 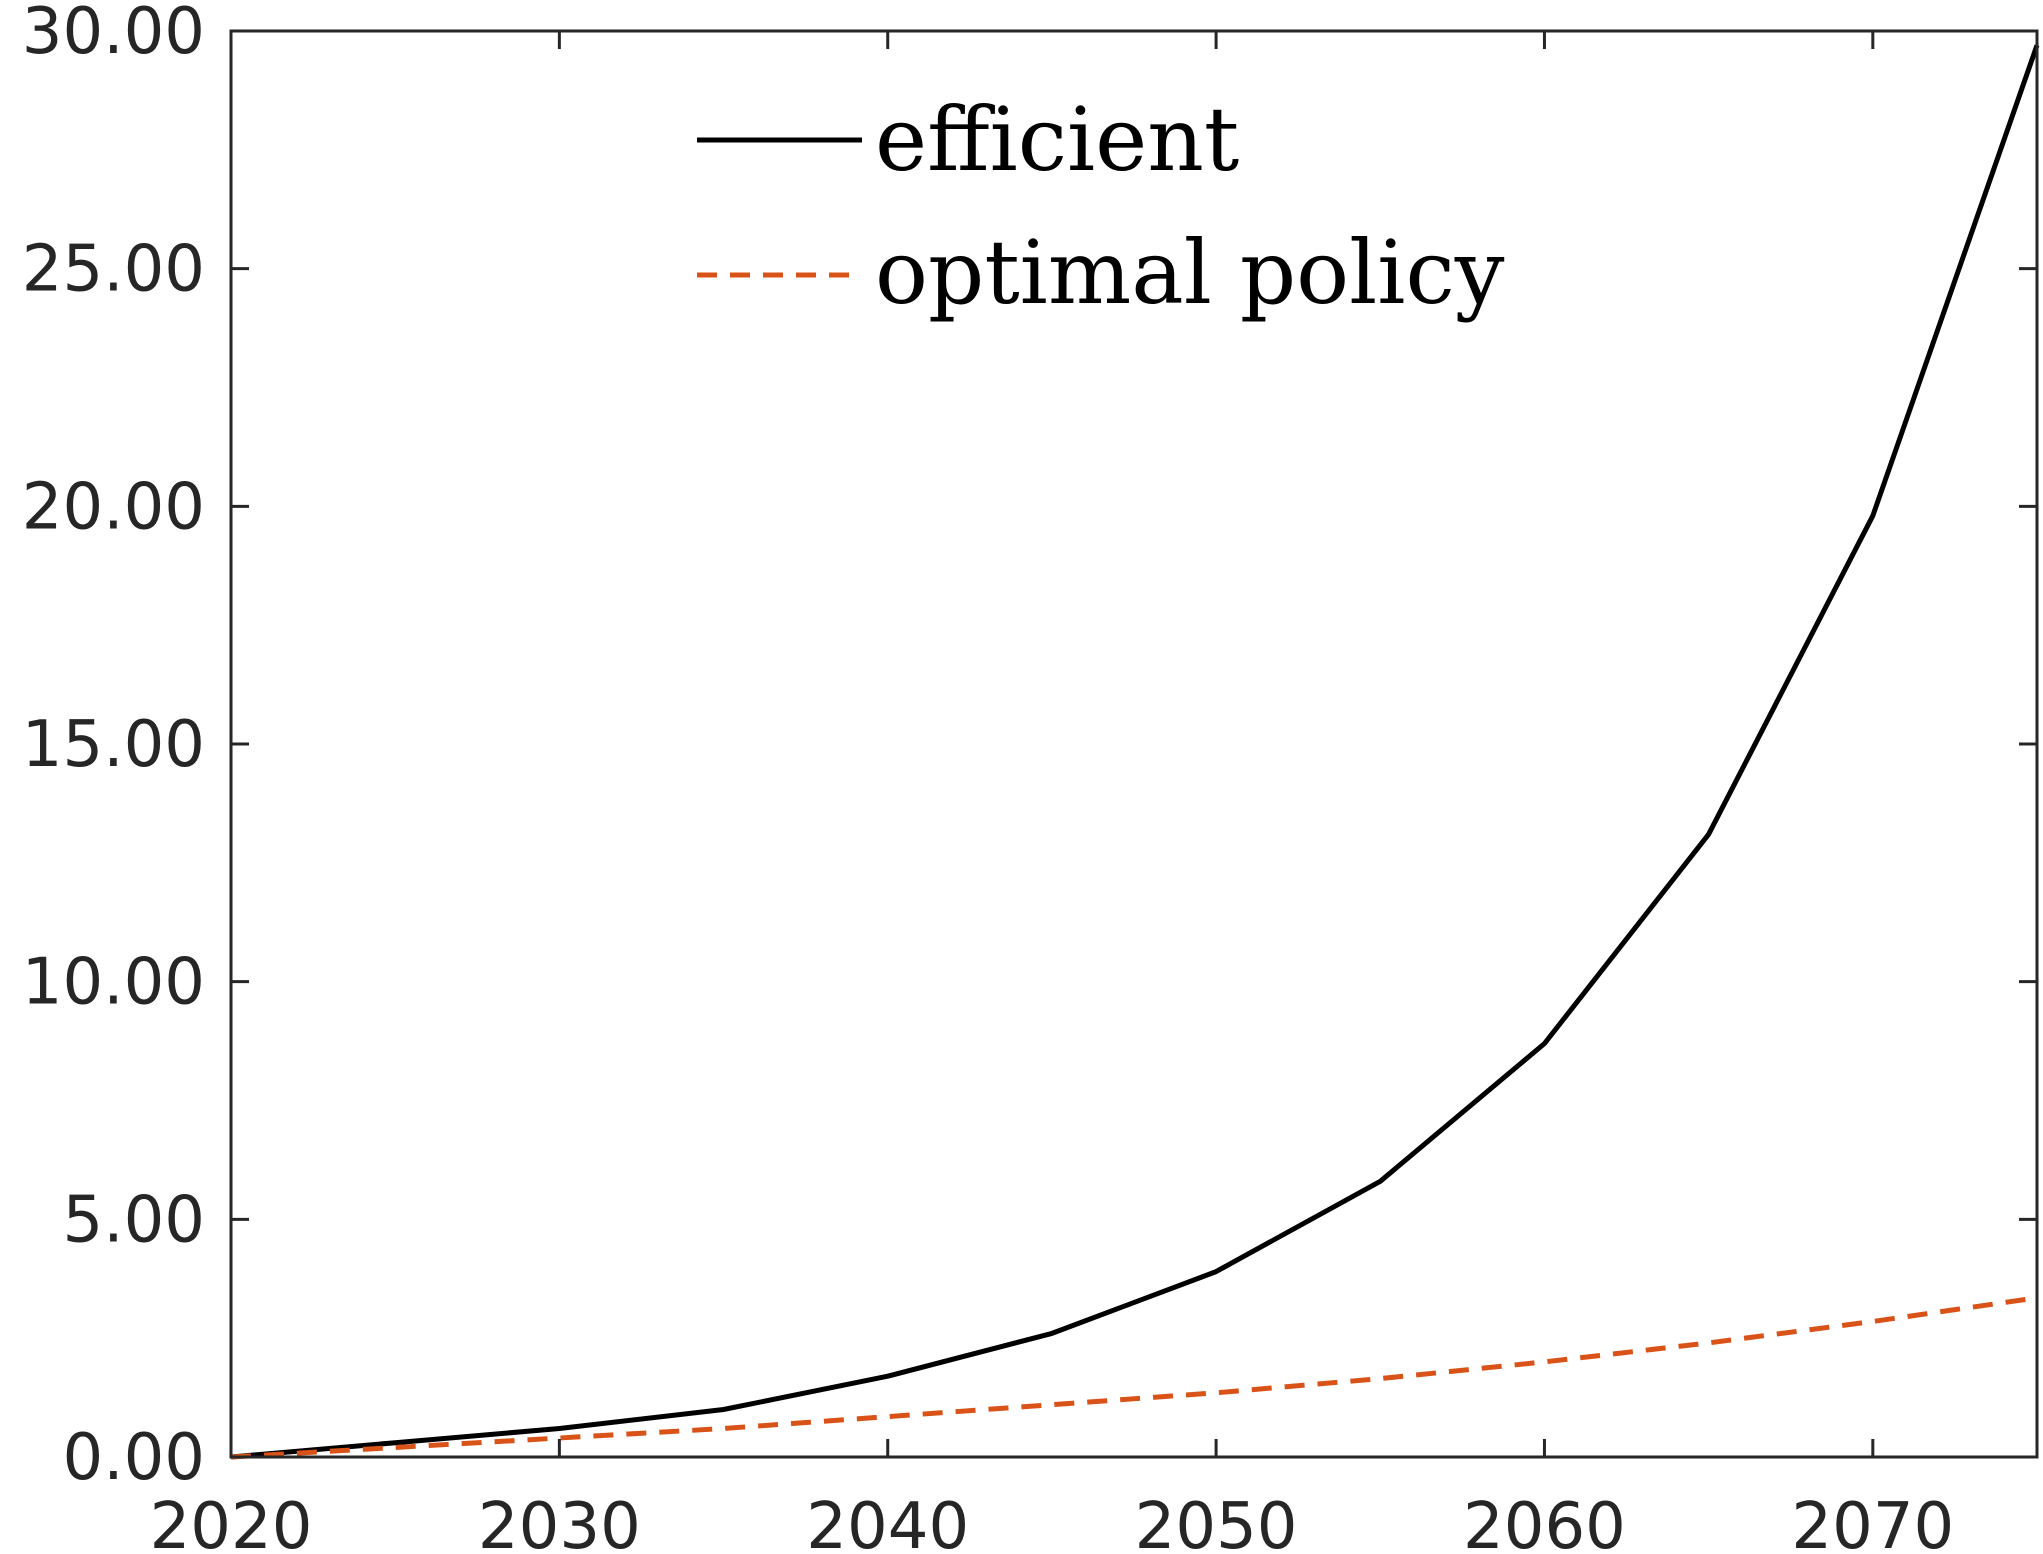 What do you see at coordinates (1190, 272) in the screenshot?
I see `legend-label-optimal-policy: optimal policy` at bounding box center [1190, 272].